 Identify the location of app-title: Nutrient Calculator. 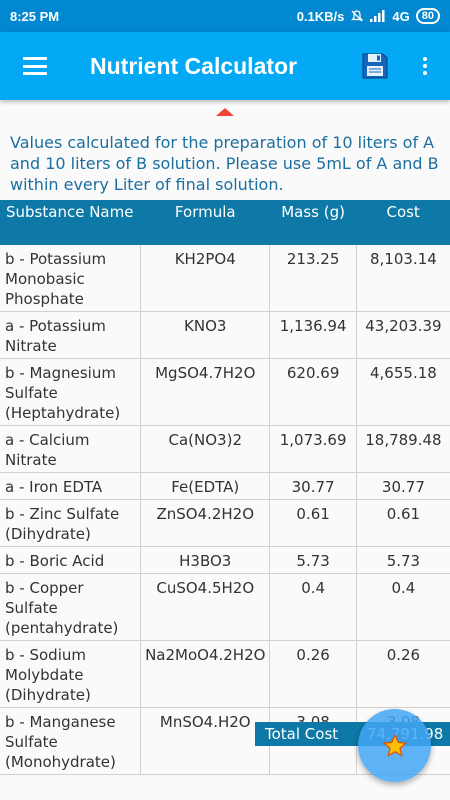
(194, 65).